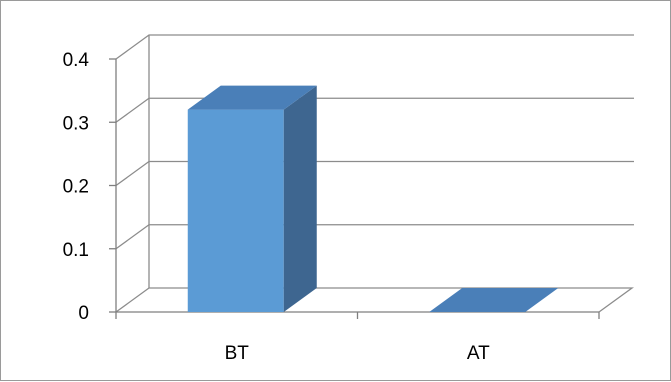  I want to click on bar-front-face, so click(235, 210).